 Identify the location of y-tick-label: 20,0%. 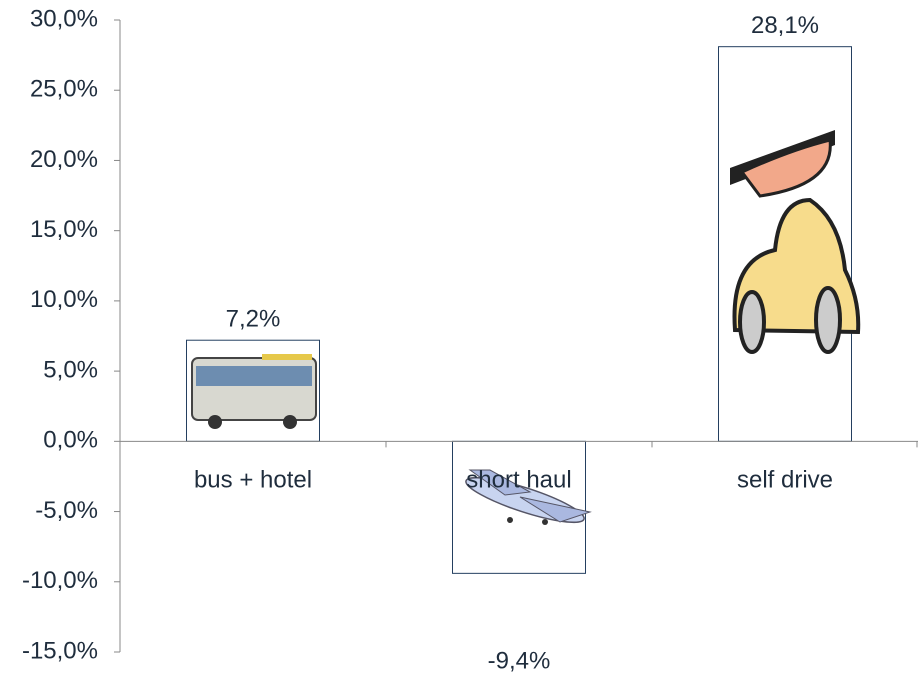
(64, 159).